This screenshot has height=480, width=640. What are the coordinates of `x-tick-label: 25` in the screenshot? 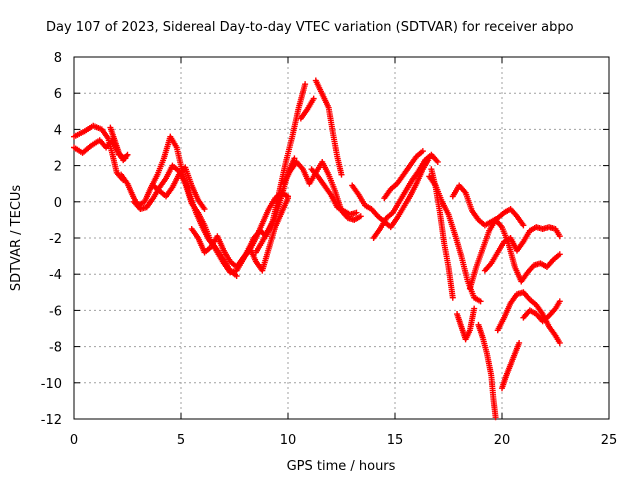 It's located at (609, 440).